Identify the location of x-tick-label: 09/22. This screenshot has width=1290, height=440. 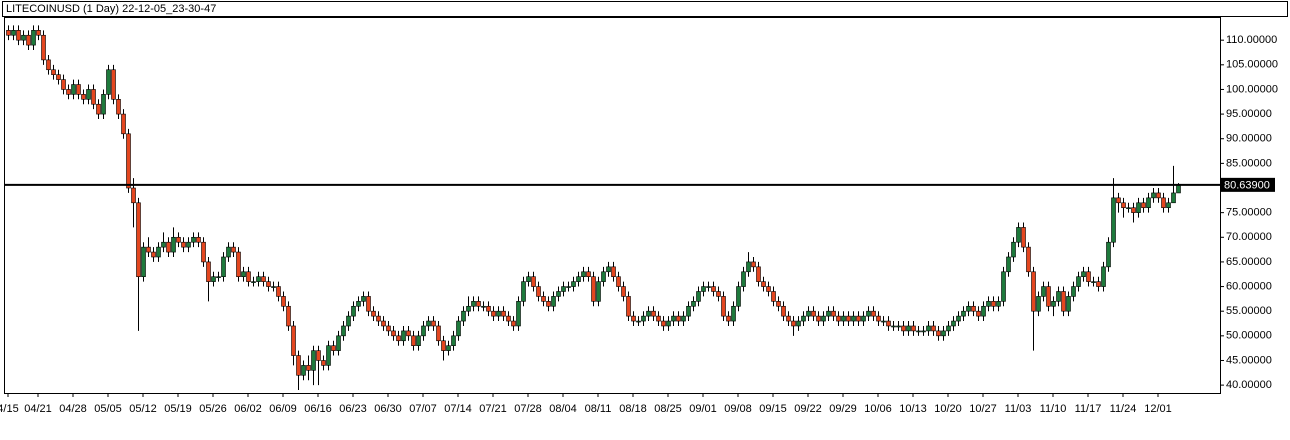
(808, 409).